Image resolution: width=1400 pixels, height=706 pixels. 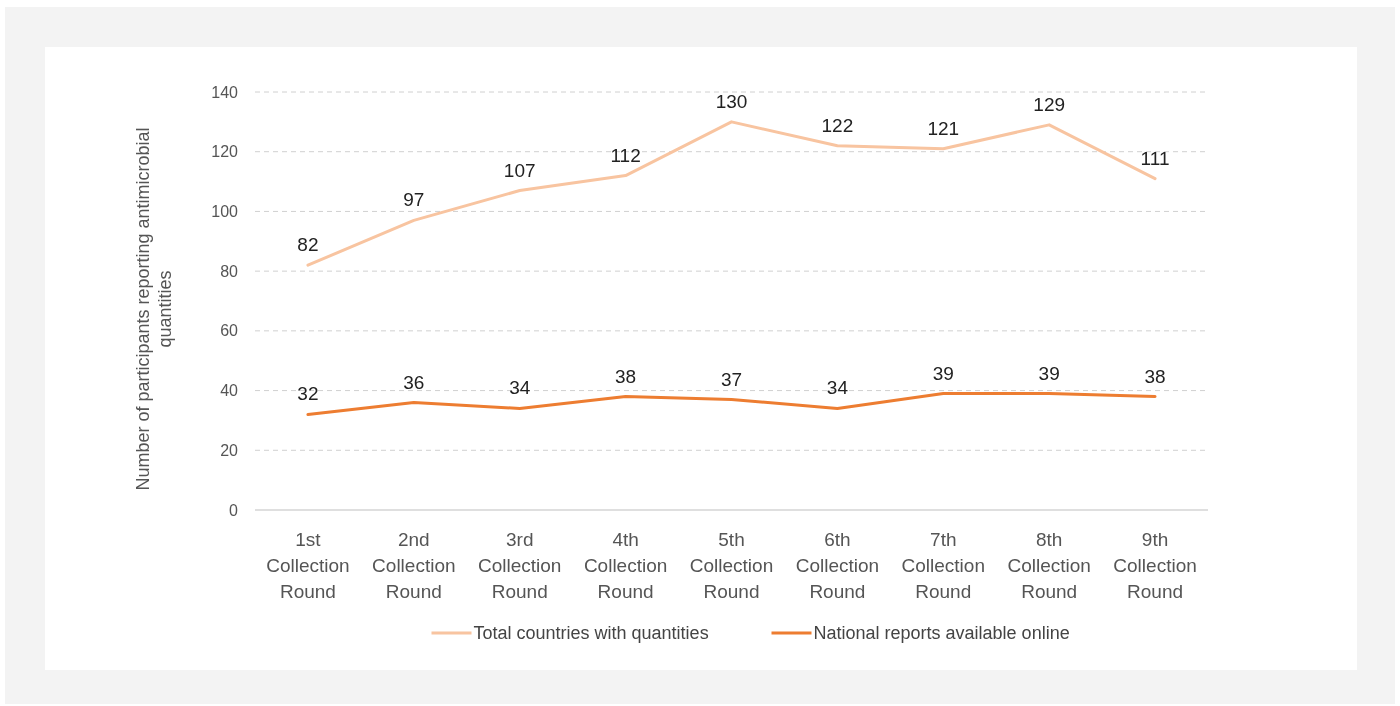 I want to click on x-tick-label: 6th Collection Round, so click(x=837, y=565).